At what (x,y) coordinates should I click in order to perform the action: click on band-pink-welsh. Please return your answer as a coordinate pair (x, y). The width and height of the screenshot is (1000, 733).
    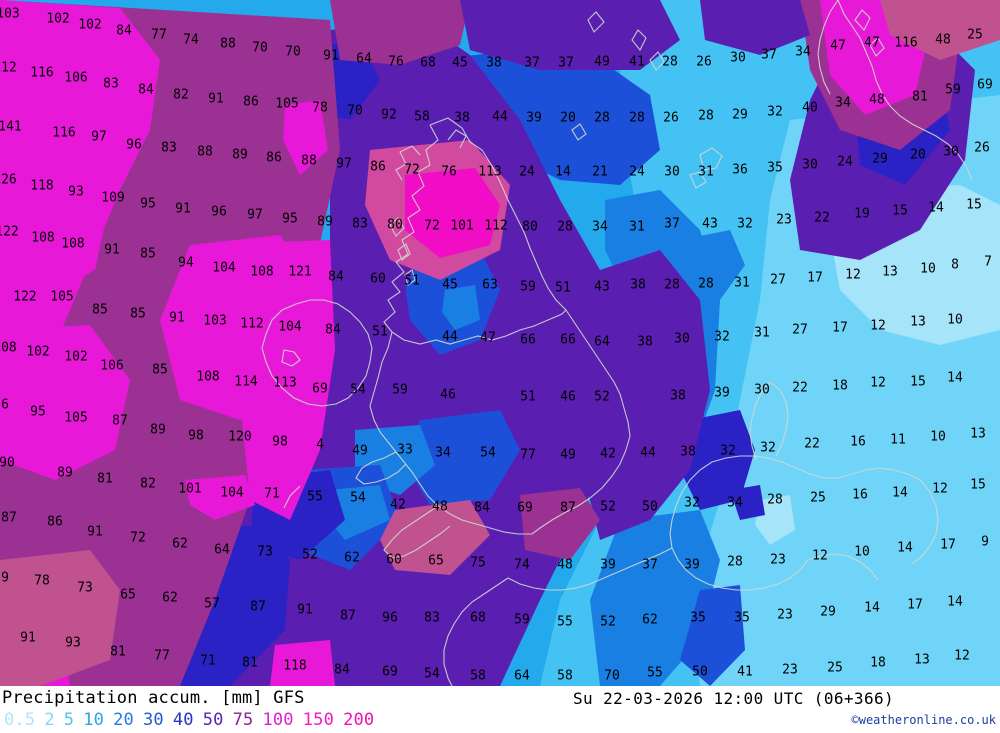
    Looking at the image, I should click on (60, 618).